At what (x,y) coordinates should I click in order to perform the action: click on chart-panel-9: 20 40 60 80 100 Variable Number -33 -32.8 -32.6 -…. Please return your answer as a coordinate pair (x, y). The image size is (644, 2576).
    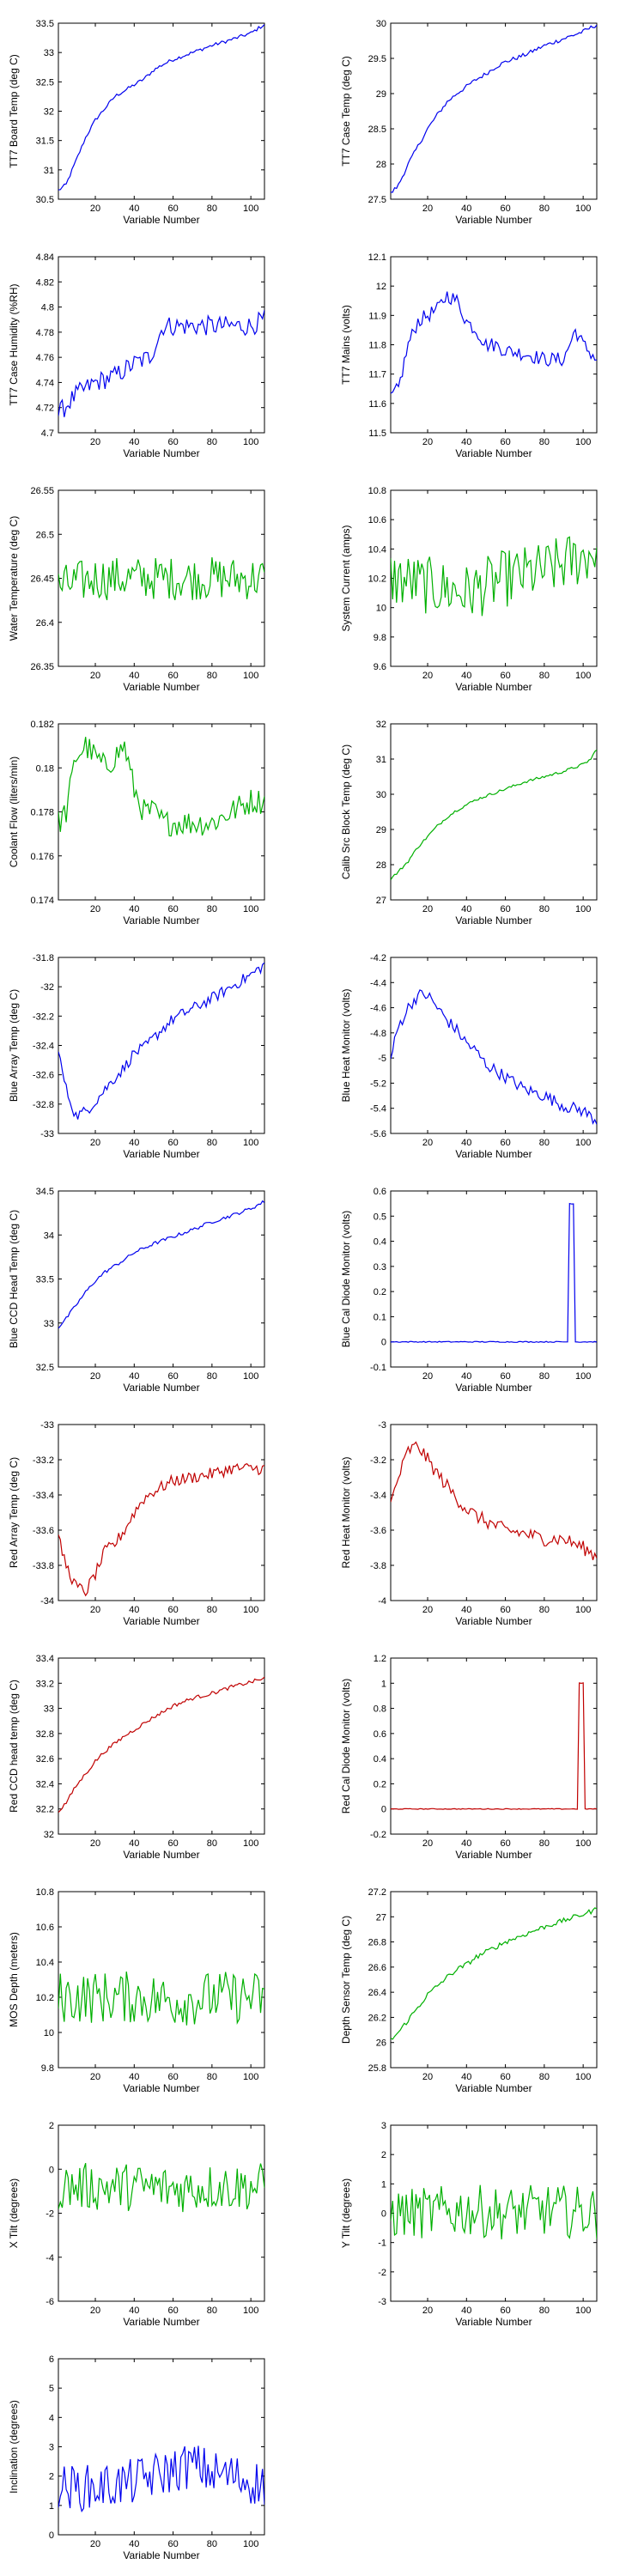
    Looking at the image, I should click on (137, 1056).